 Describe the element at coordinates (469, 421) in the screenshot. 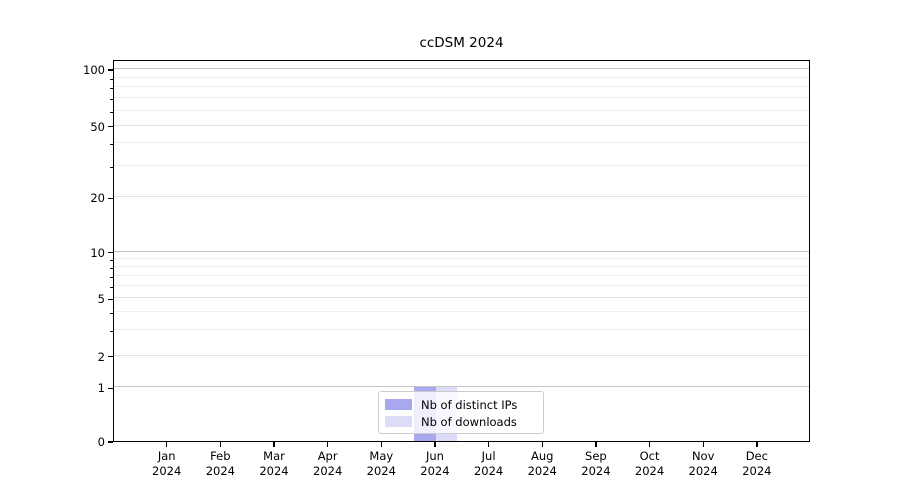

I see `legend-label-downloads: Nb of downloads` at that location.